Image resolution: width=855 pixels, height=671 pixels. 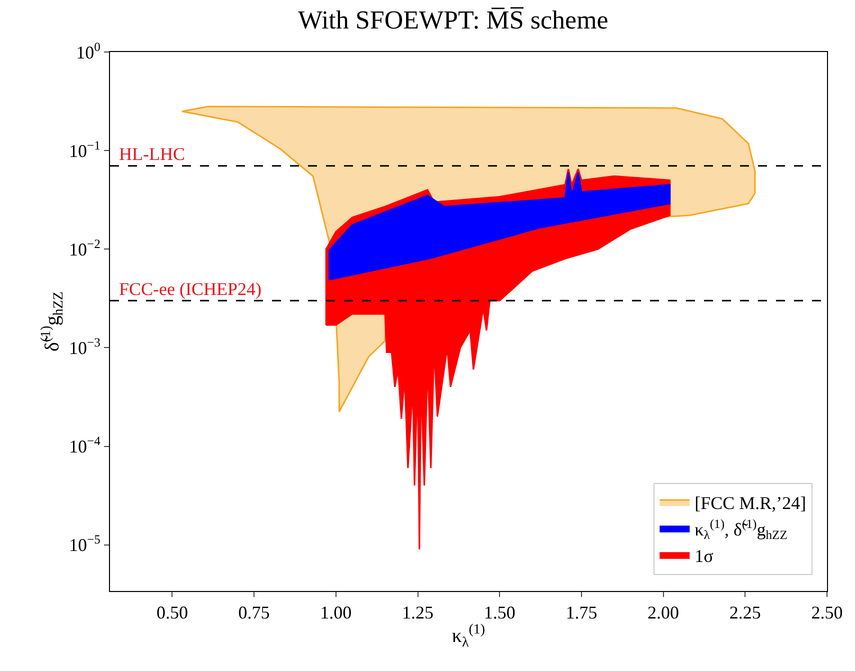 I want to click on y-tick-label: 10$^{−1}$, so click(x=84, y=149).